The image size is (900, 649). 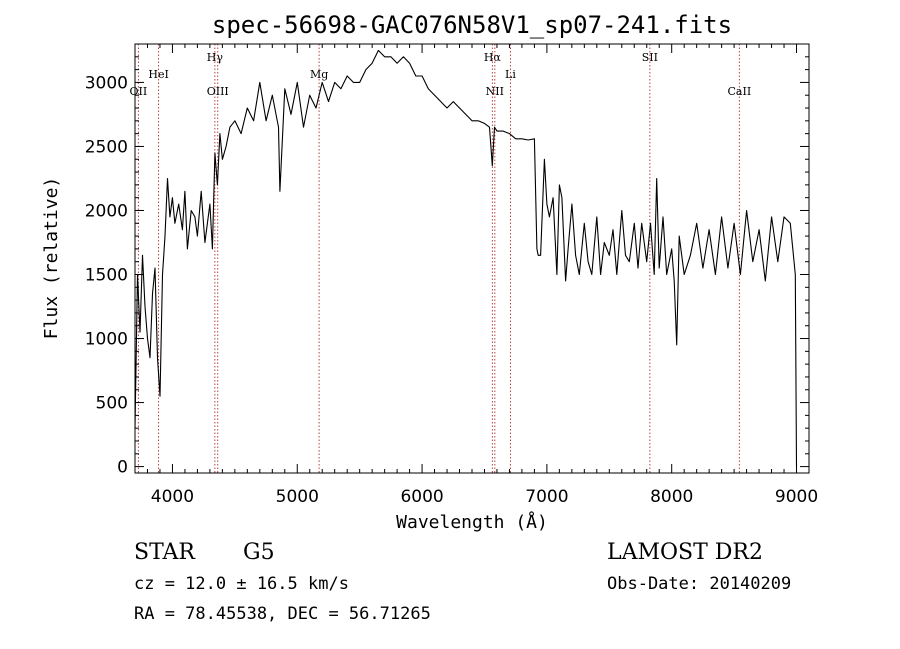 What do you see at coordinates (546, 497) in the screenshot?
I see `x-tick-label: 7000` at bounding box center [546, 497].